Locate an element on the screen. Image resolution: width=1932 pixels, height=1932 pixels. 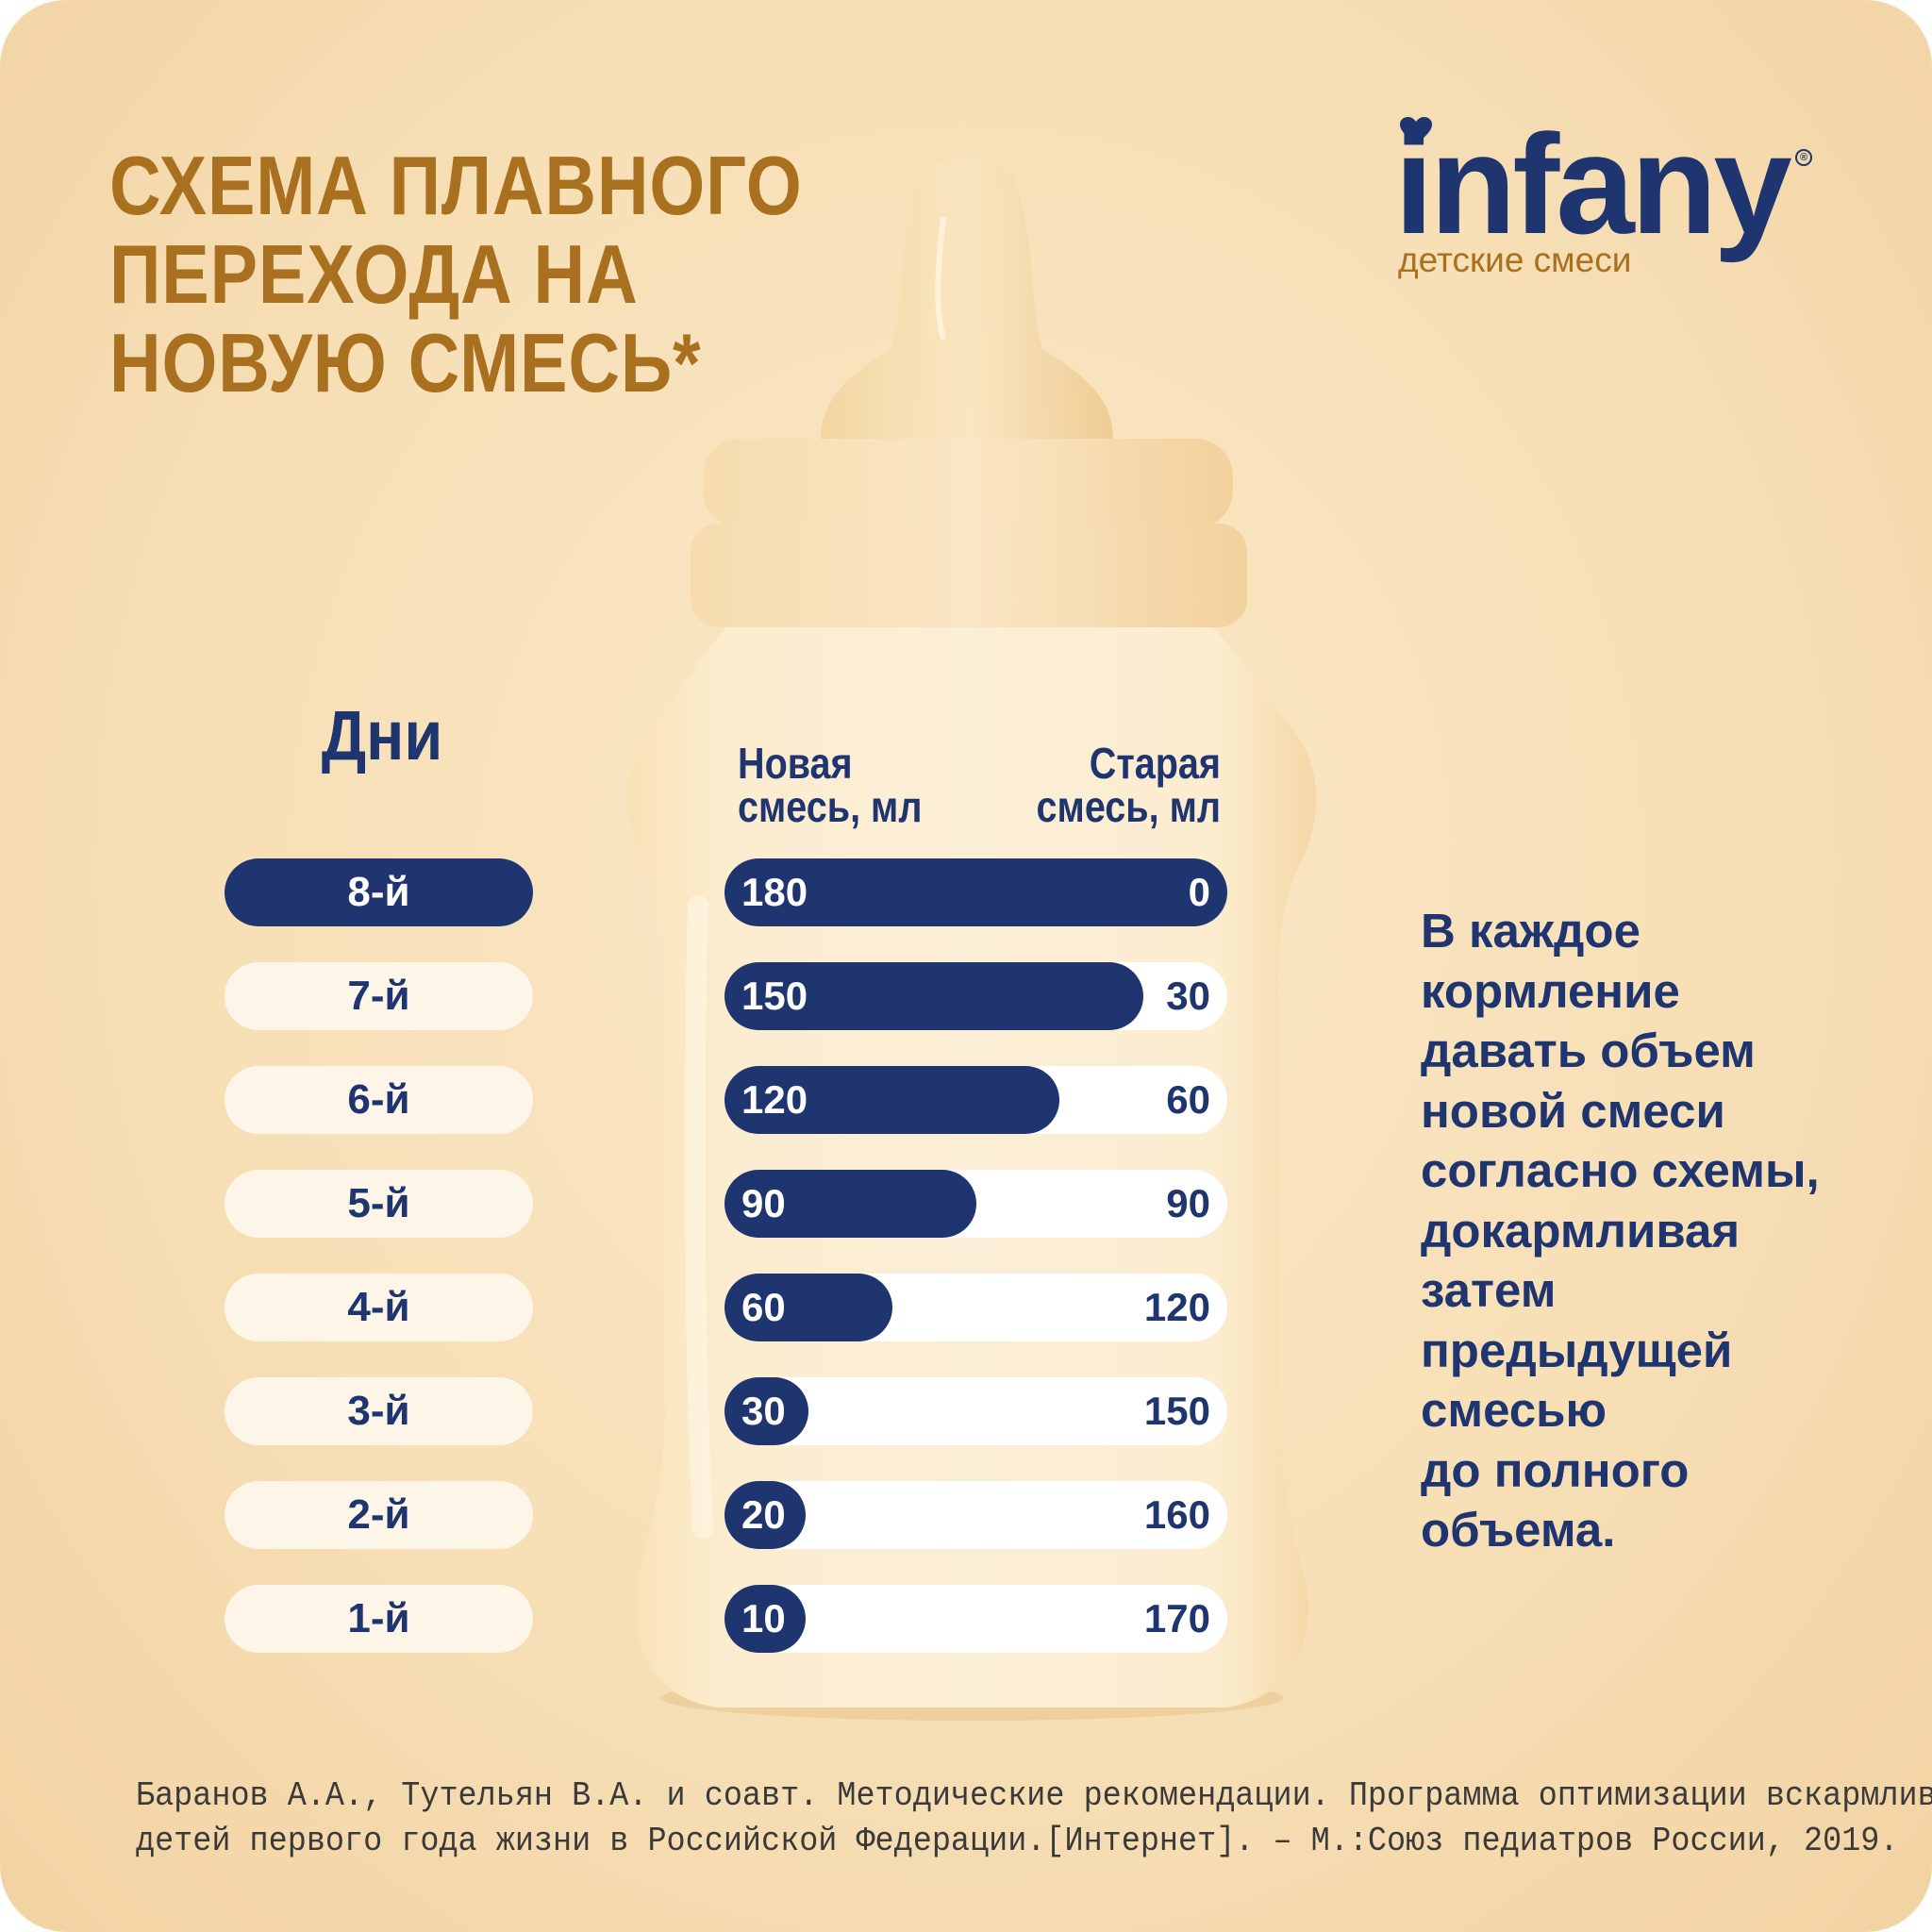
bar-track: 120 60 is located at coordinates (976, 1100).